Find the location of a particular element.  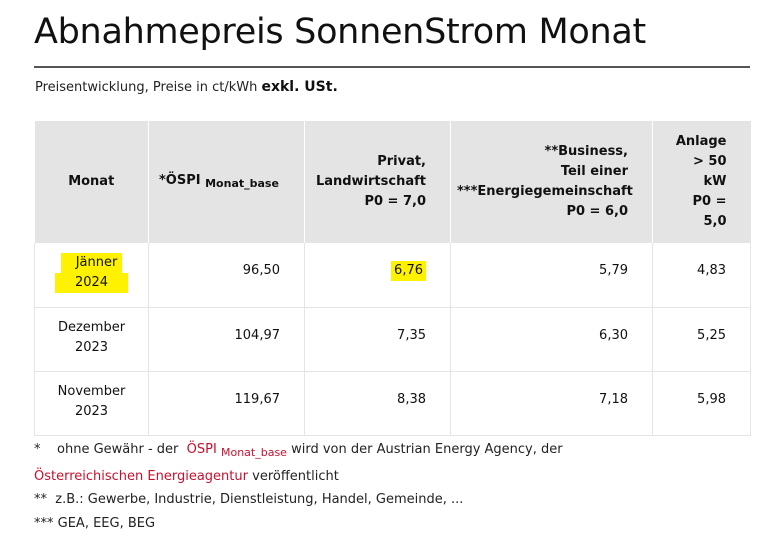

table-row: November 2023 119,67 8,38 7,18 5,98 is located at coordinates (392, 403).